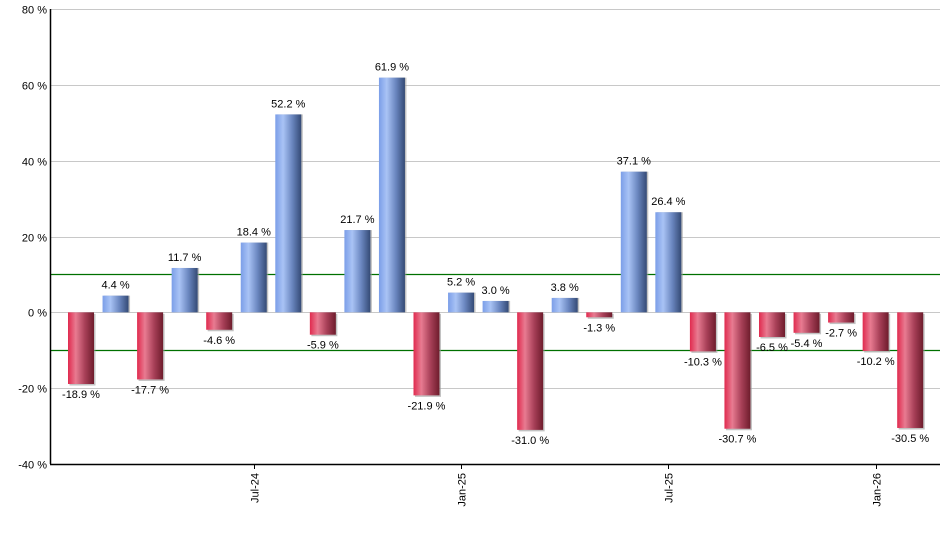 This screenshot has width=940, height=555. I want to click on bar-Dec-25: -2.7 %, so click(841, 326).